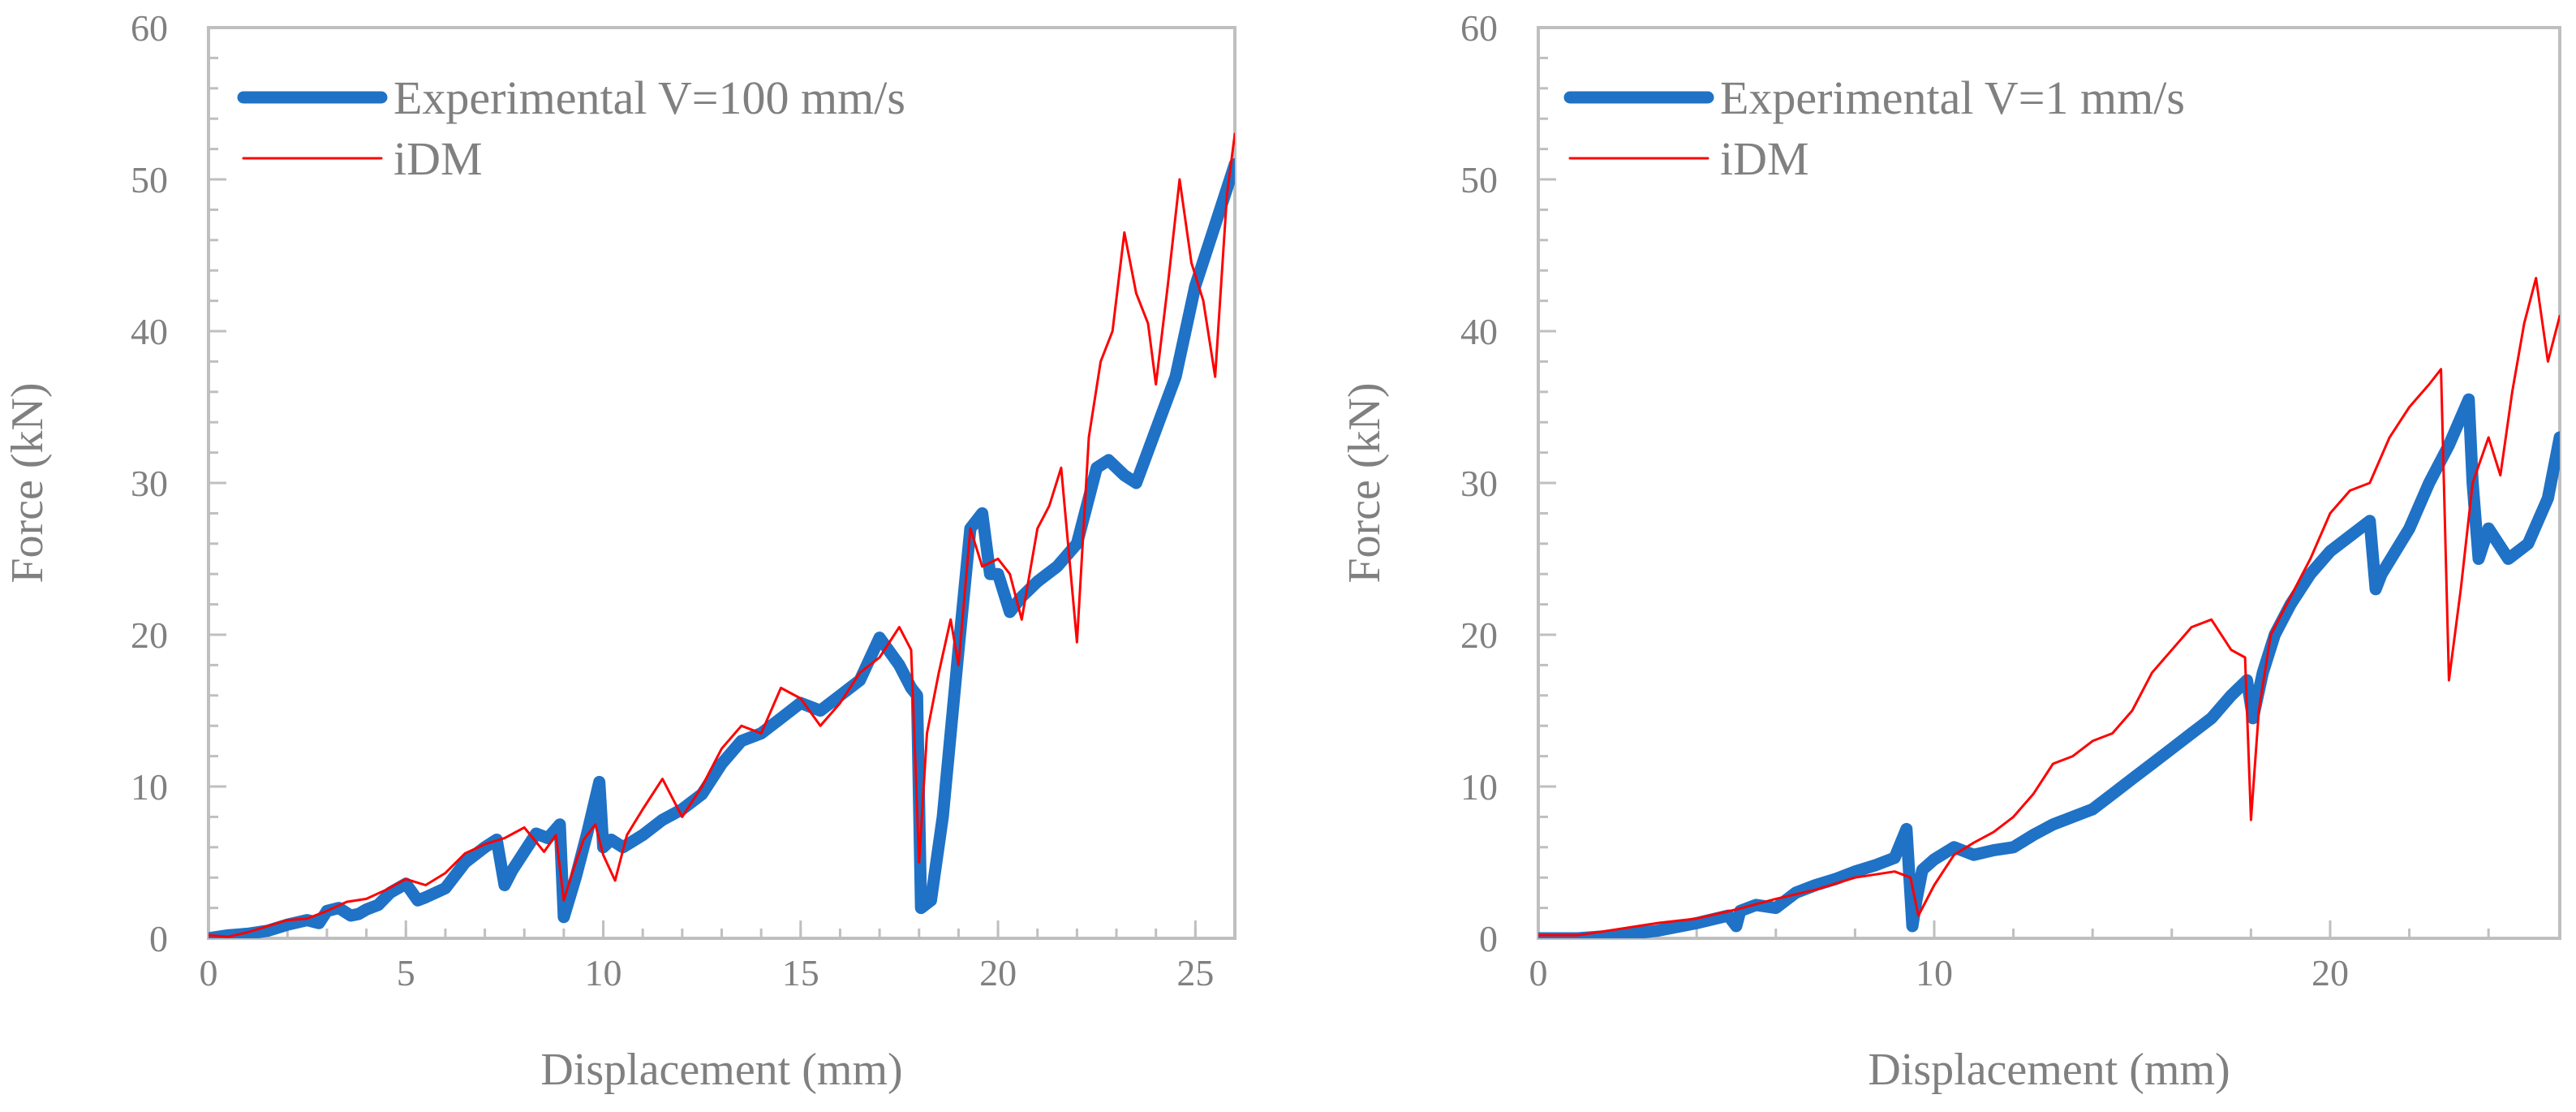  Describe the element at coordinates (1195, 972) in the screenshot. I see `x-tick-label: 25` at that location.